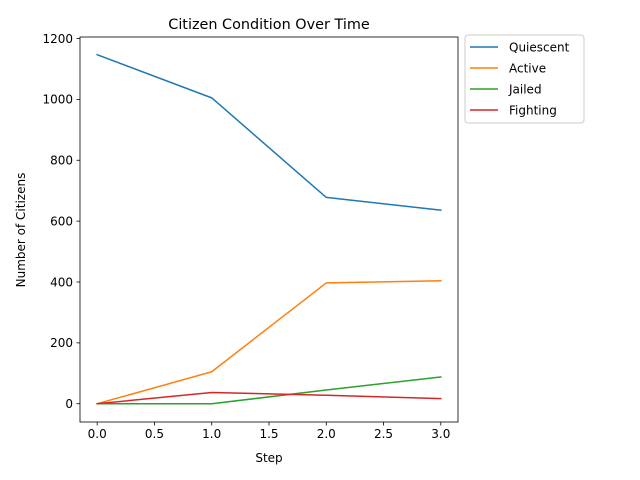 This screenshot has width=640, height=480. What do you see at coordinates (326, 434) in the screenshot?
I see `x-tick-label: 2.0` at bounding box center [326, 434].